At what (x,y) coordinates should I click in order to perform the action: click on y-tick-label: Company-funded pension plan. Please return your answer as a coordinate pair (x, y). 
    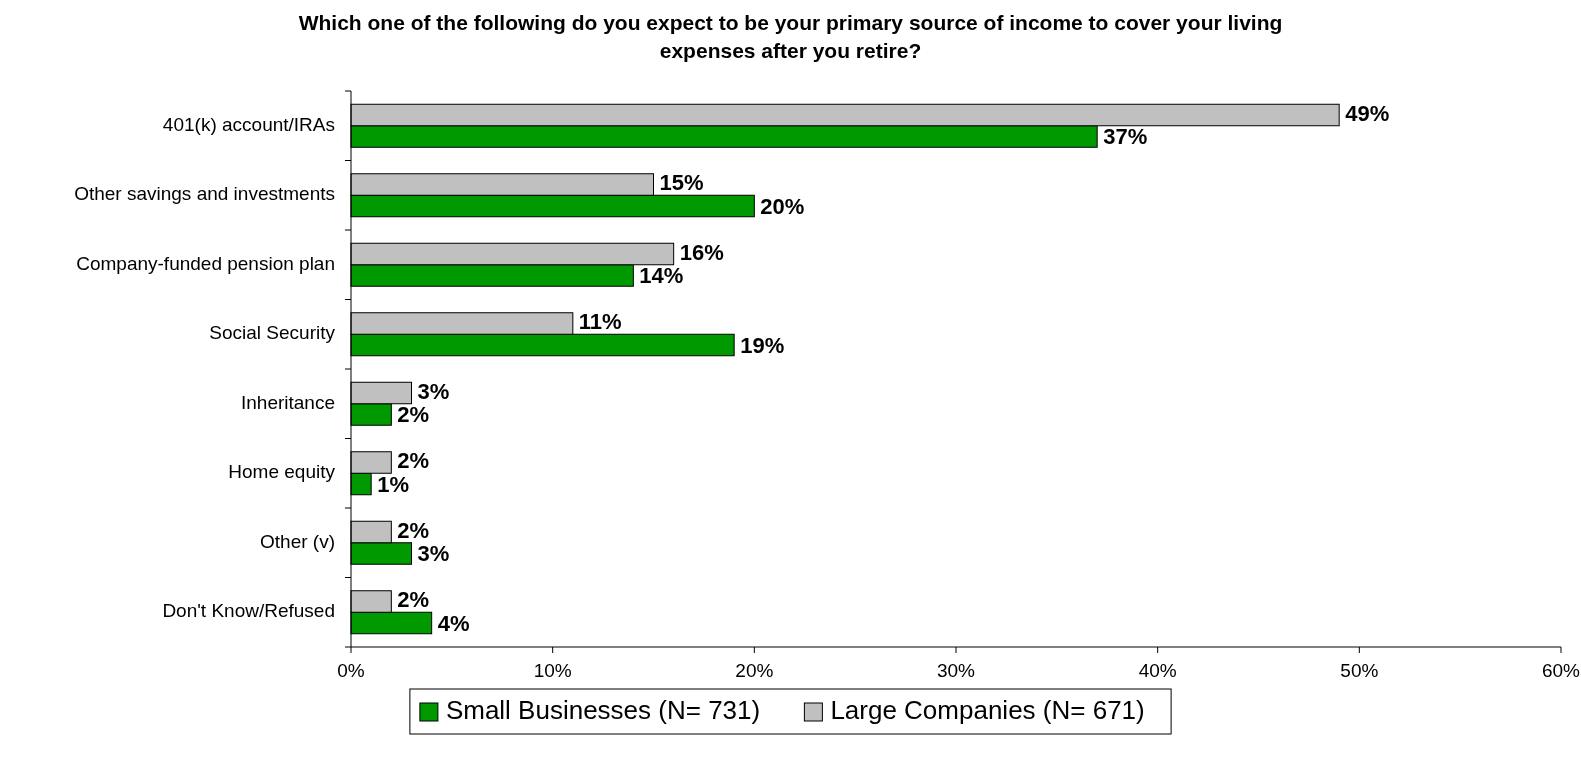
    Looking at the image, I should click on (205, 263).